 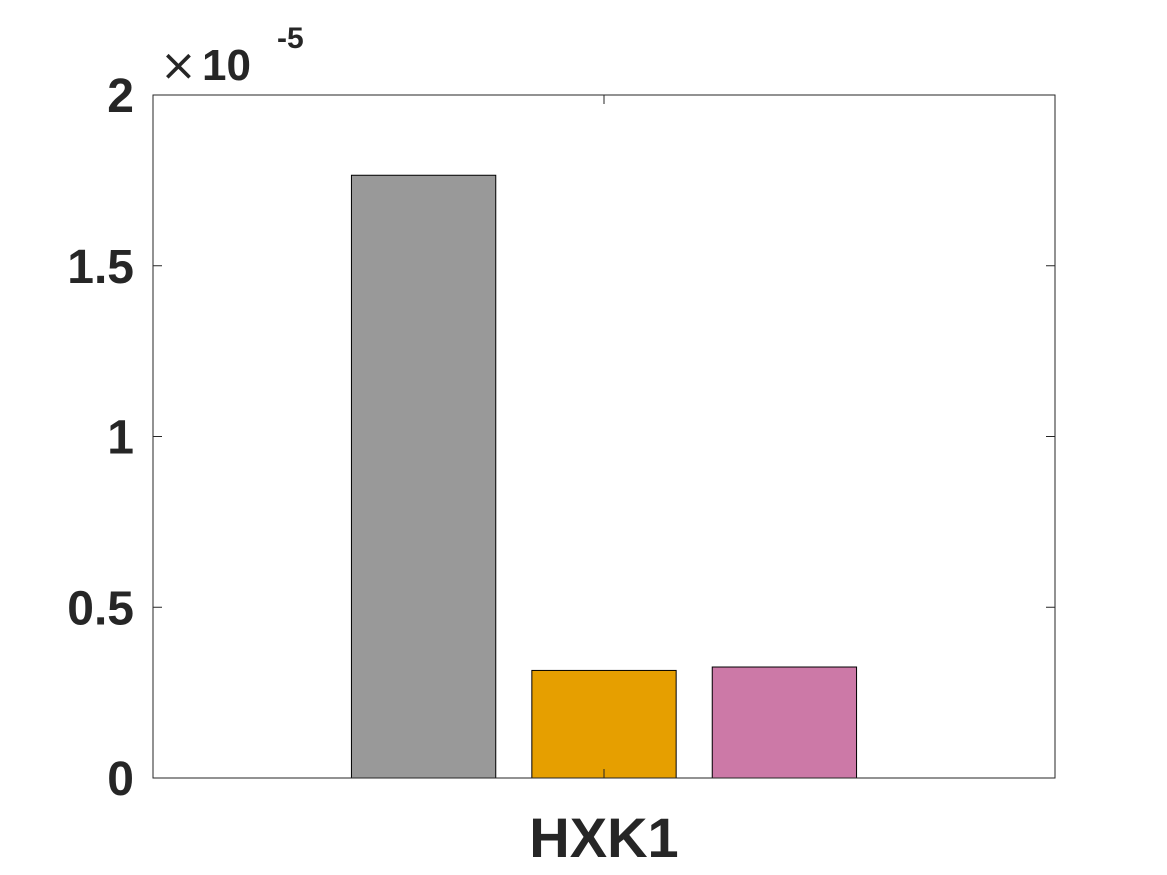 I want to click on x-tick-label: HXK1, so click(x=603, y=837).